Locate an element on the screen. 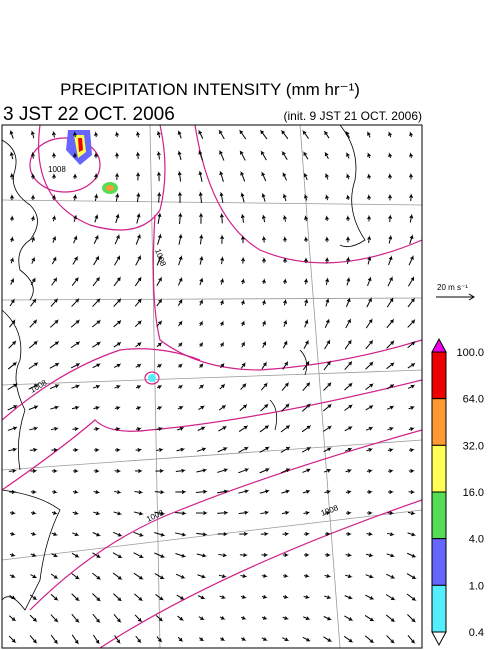 Image resolution: width=500 pixels, height=650 pixels. valid-time: 3 JST 22 OCT. 2006 is located at coordinates (89, 114).